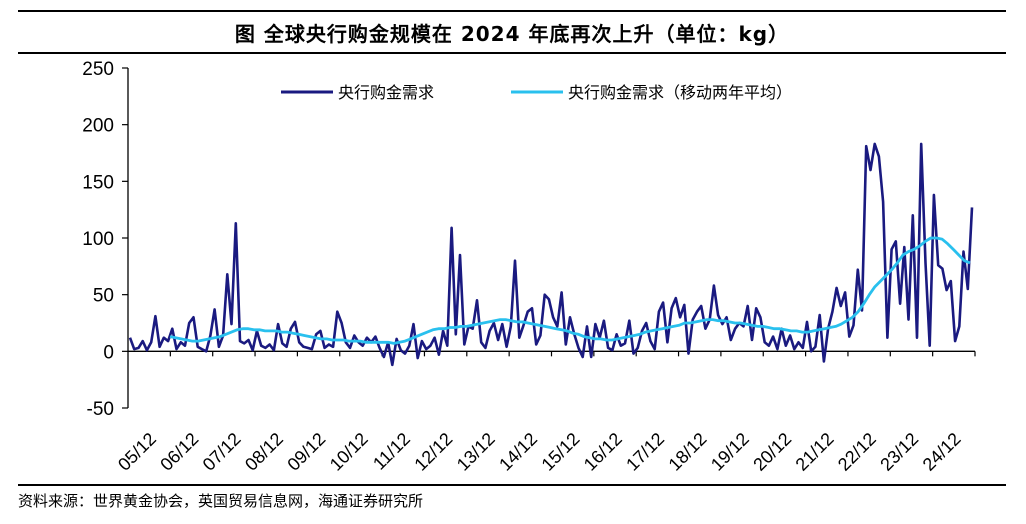 This screenshot has height=524, width=1026. I want to click on y-tick-label: 100, so click(98, 239).